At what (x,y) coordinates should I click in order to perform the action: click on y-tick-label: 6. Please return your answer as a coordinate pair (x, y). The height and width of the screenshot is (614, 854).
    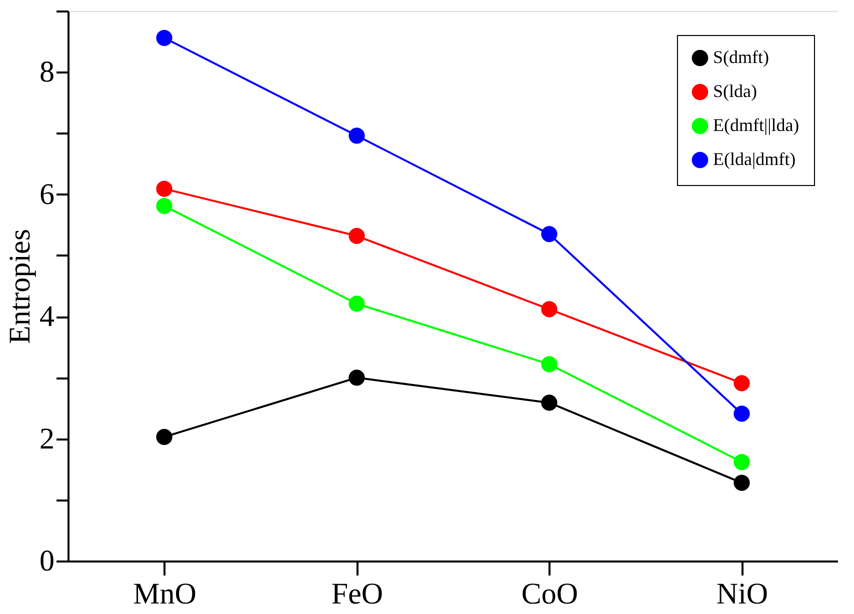
    Looking at the image, I should click on (47, 194).